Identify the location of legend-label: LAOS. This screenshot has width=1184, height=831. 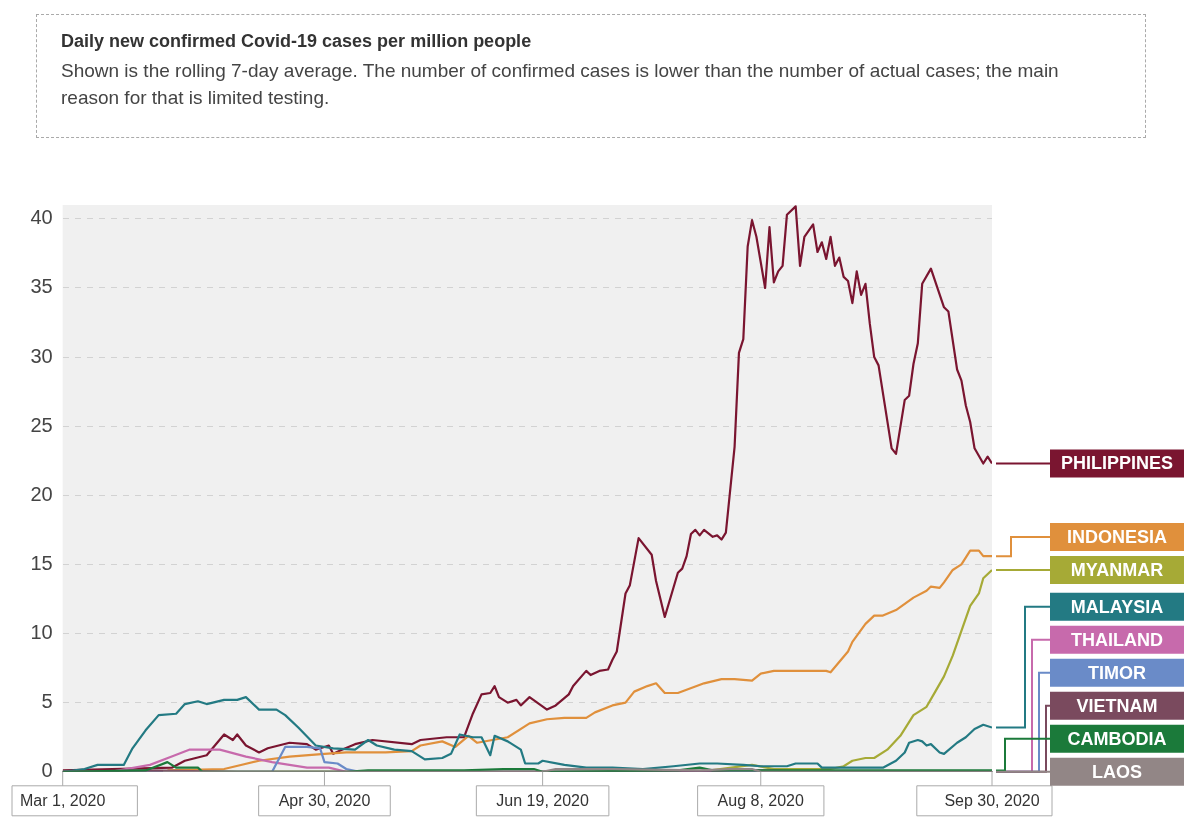
(1117, 771).